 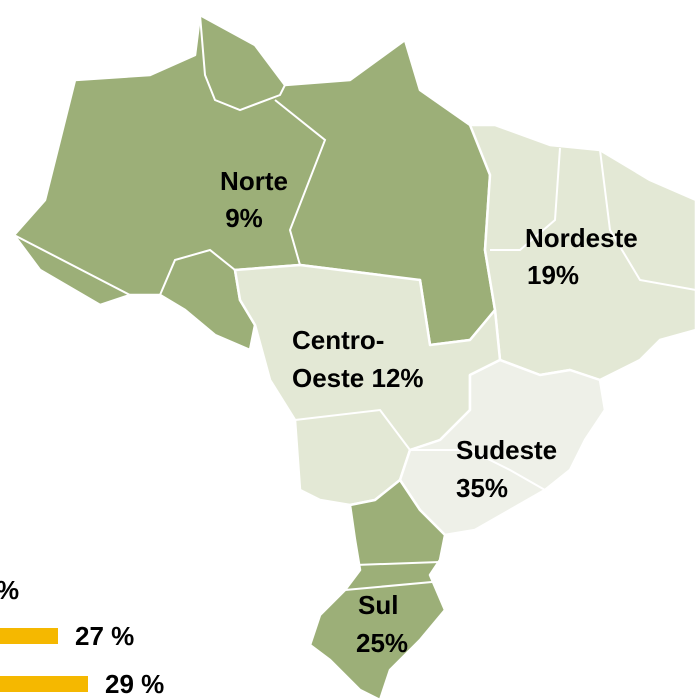 I want to click on region-share: 25%, so click(x=382, y=643).